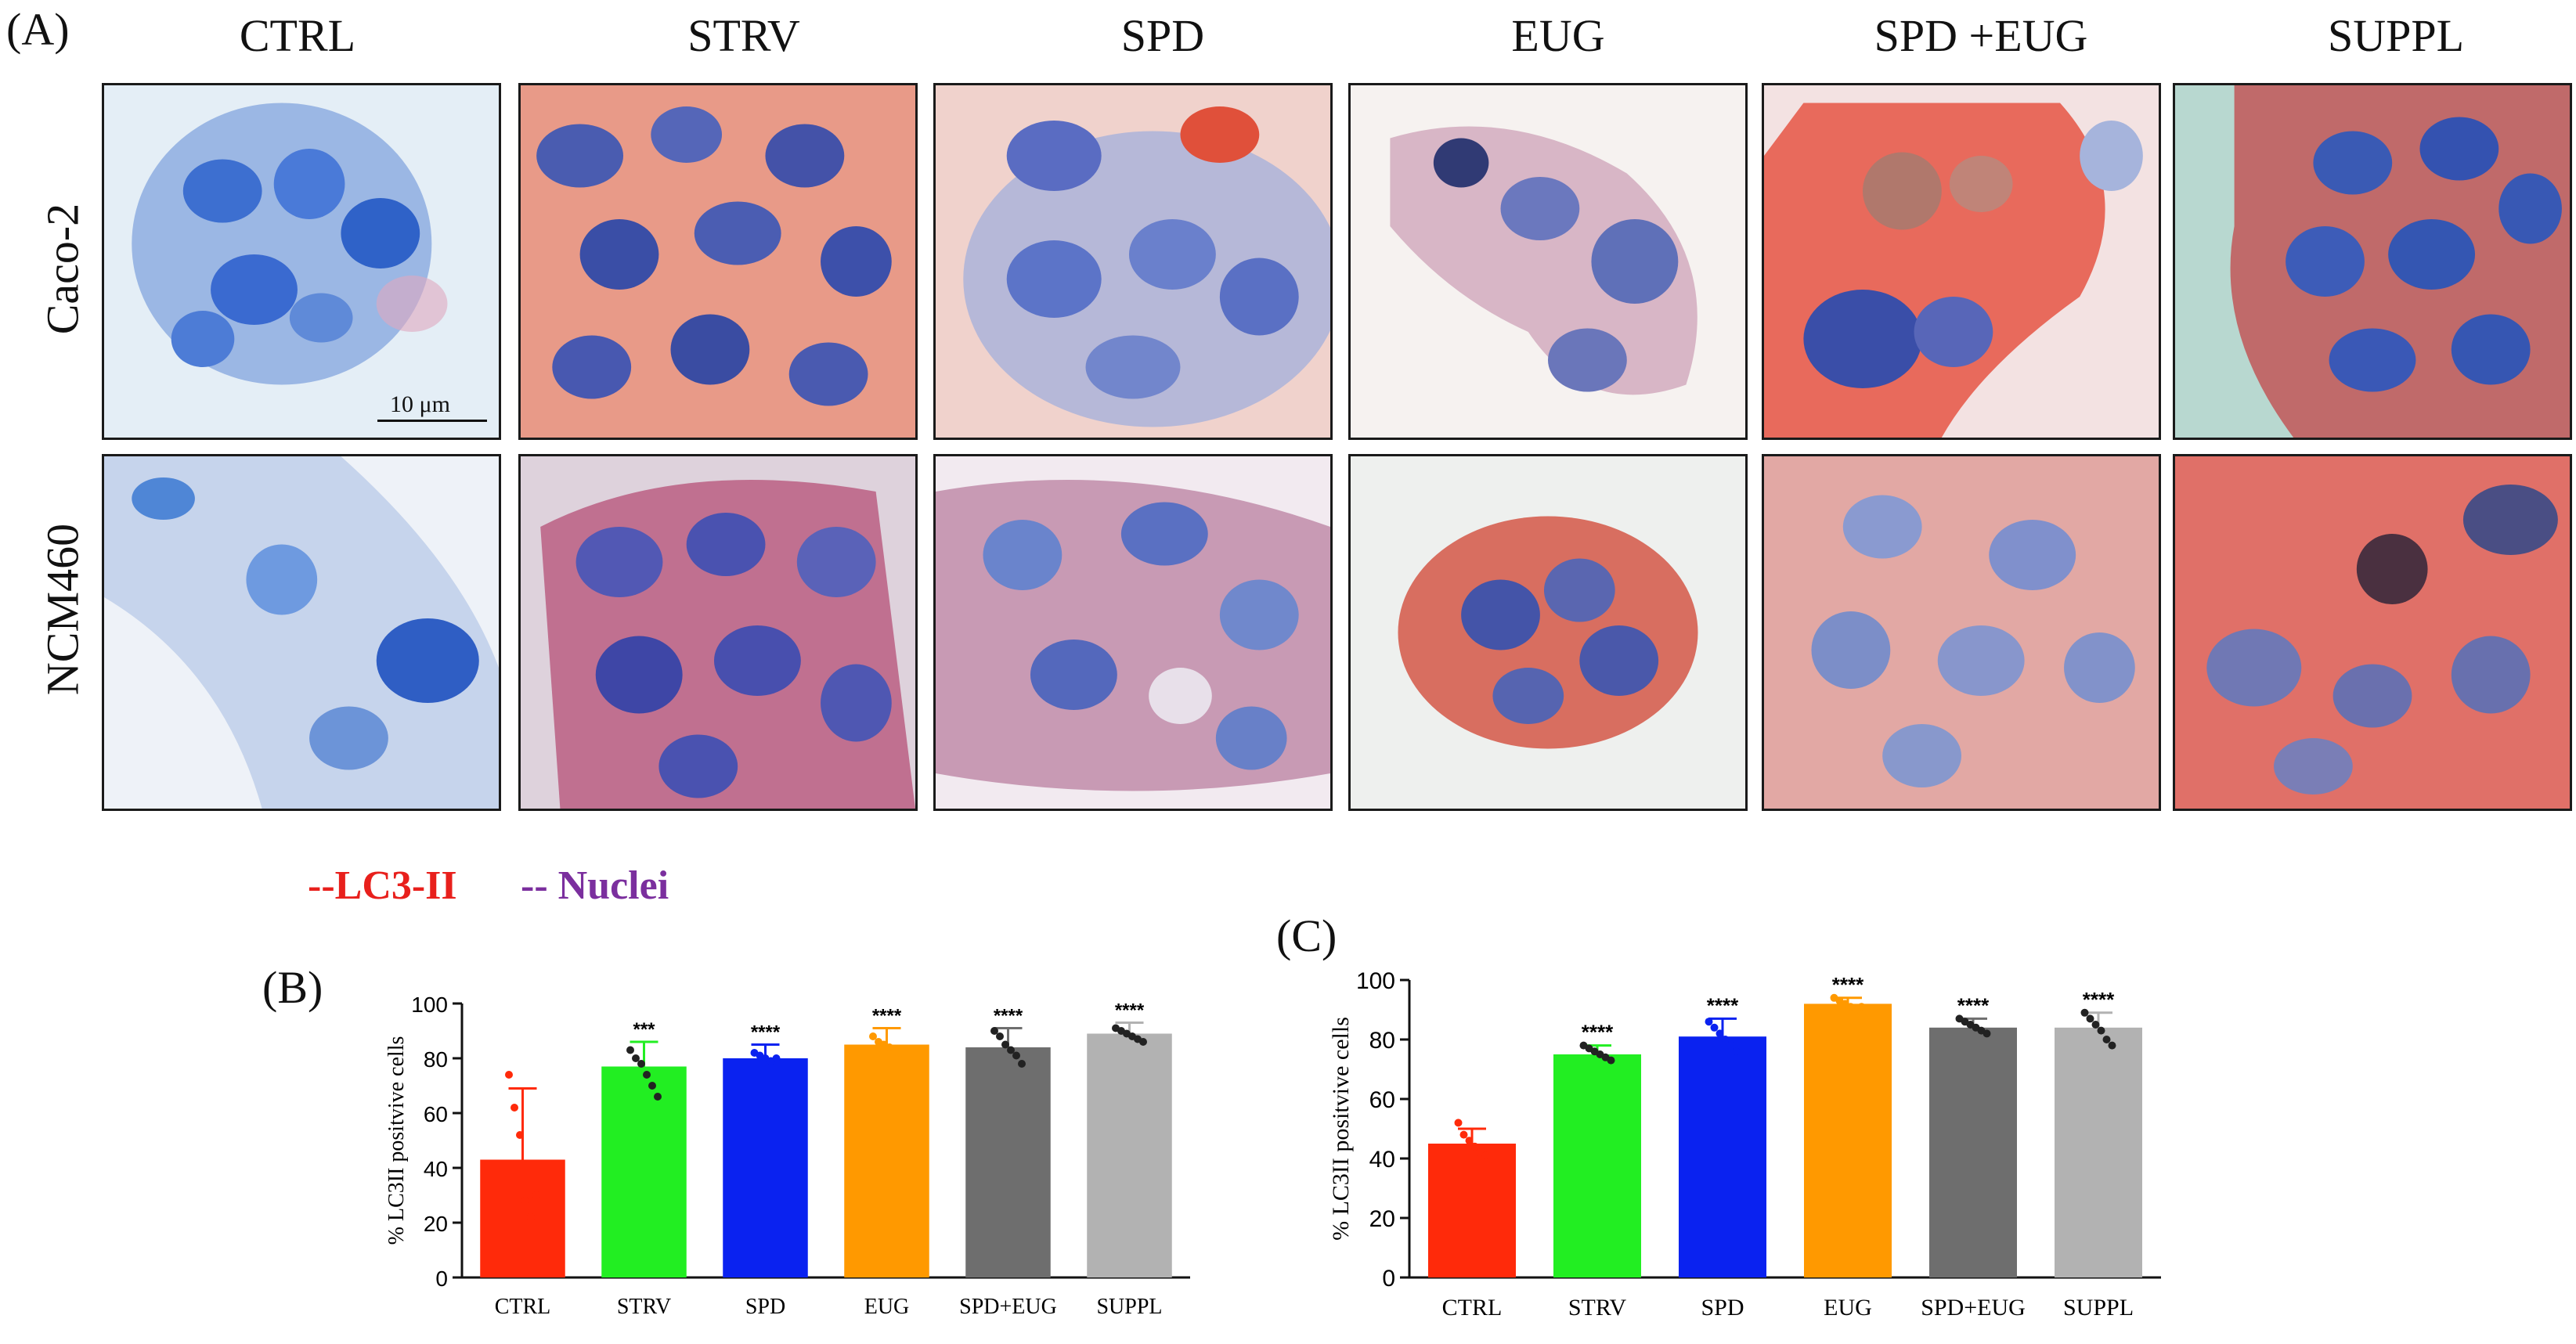 Image resolution: width=2576 pixels, height=1344 pixels. What do you see at coordinates (1597, 1165) in the screenshot?
I see `bar-strv` at bounding box center [1597, 1165].